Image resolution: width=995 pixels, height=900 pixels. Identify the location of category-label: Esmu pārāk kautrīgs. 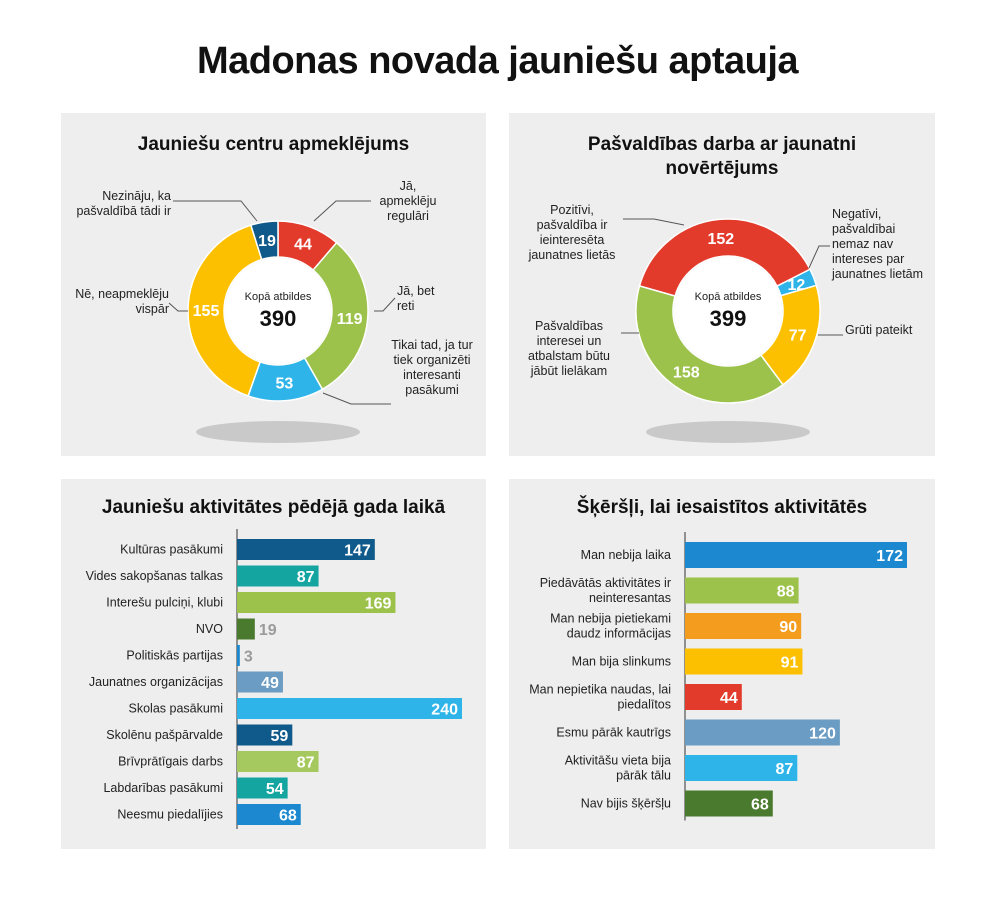
(613, 733).